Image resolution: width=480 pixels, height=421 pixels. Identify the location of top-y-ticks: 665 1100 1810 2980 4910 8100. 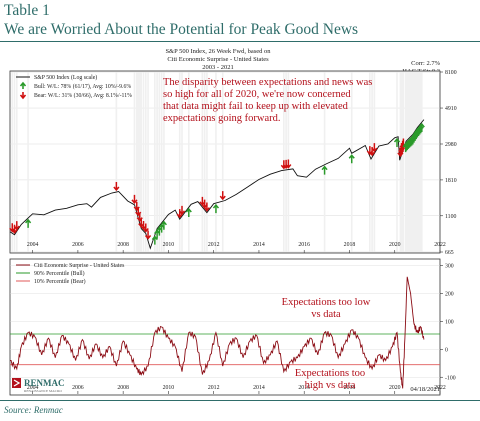
(448, 163).